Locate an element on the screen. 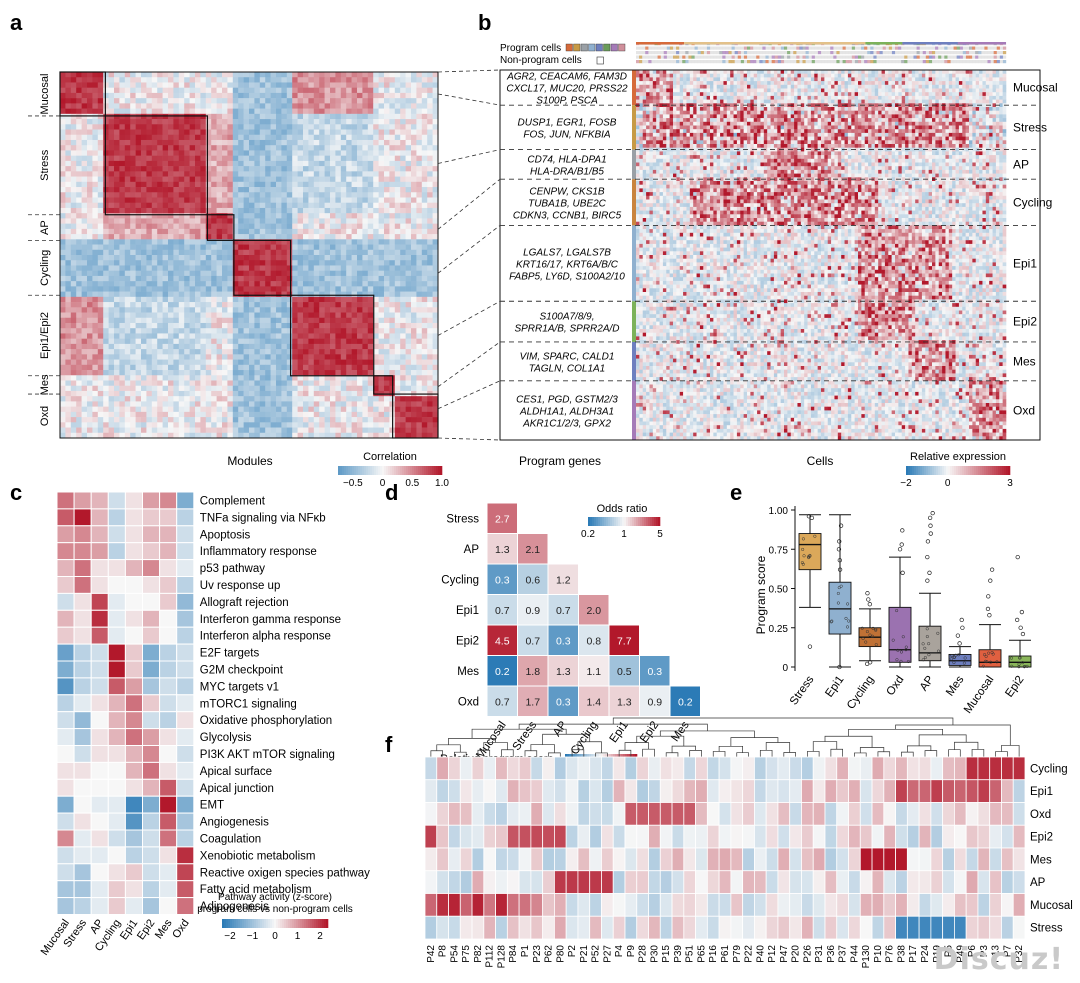 The width and height of the screenshot is (1080, 983). colorbar-segment is located at coordinates (357, 470).